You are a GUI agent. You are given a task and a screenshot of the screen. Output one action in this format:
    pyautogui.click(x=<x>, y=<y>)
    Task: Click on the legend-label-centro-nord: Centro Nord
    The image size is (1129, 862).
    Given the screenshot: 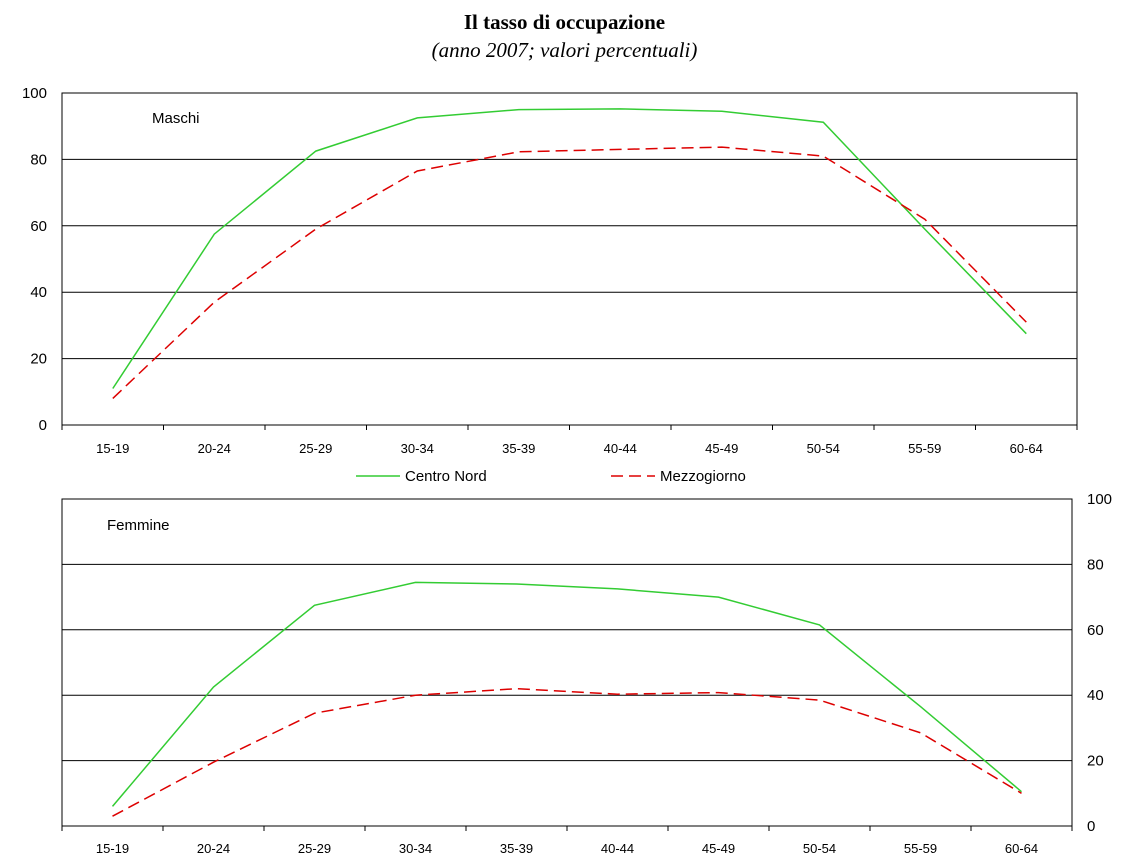 What is the action you would take?
    pyautogui.click(x=446, y=476)
    